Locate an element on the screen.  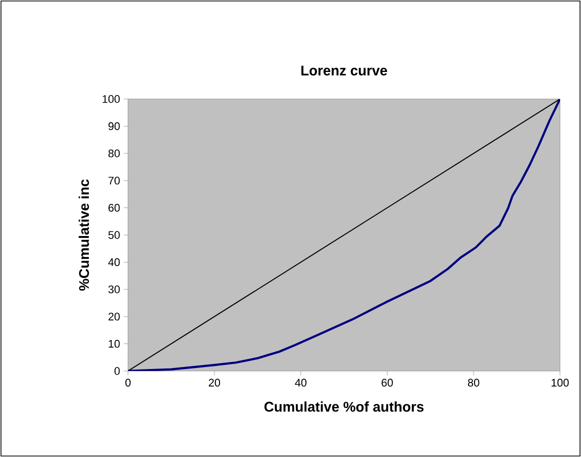
y-tick-label: 10 is located at coordinates (114, 344).